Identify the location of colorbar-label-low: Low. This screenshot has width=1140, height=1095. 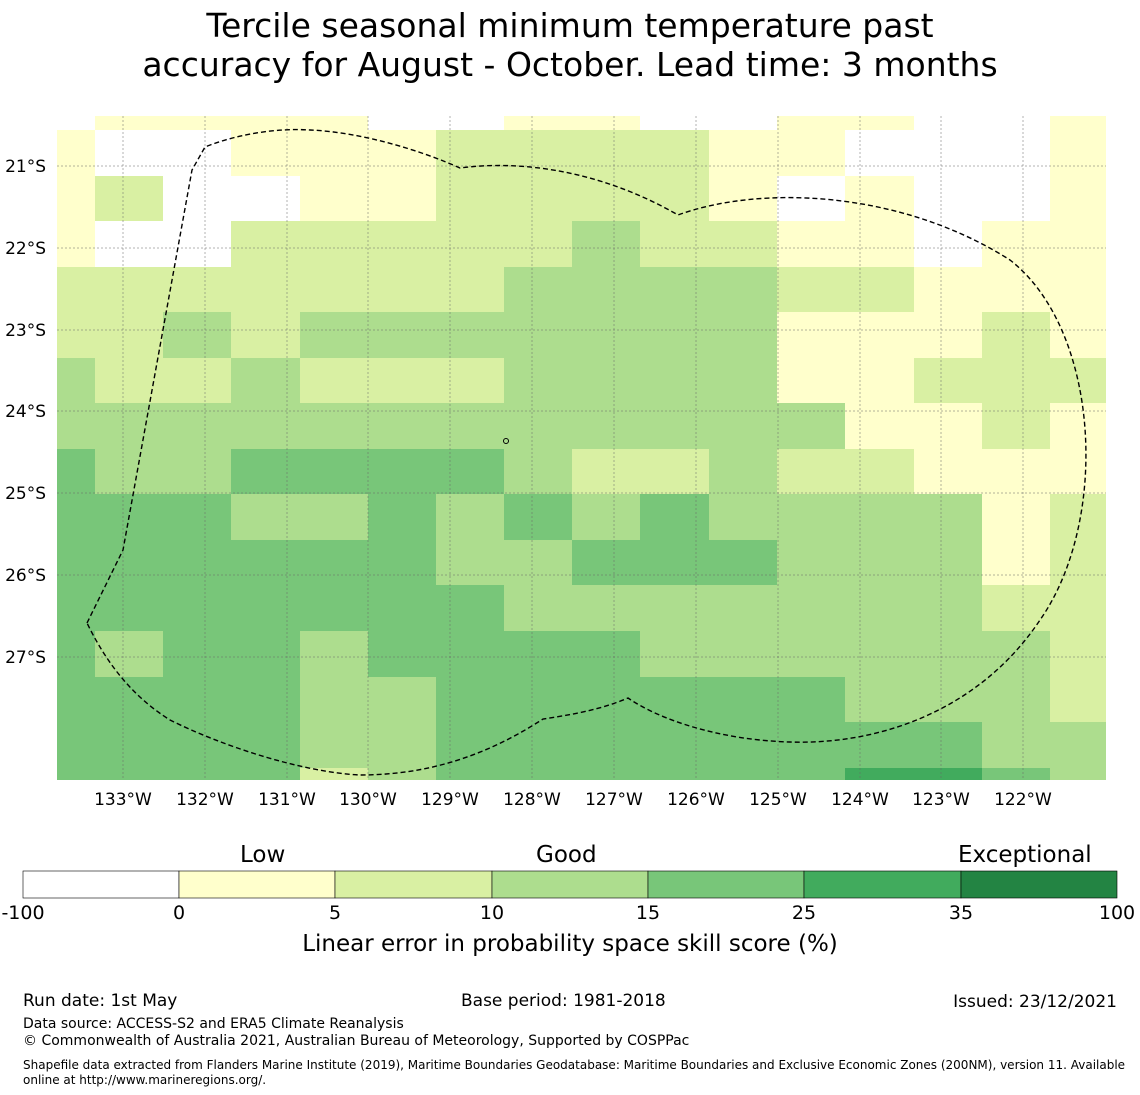
(263, 855).